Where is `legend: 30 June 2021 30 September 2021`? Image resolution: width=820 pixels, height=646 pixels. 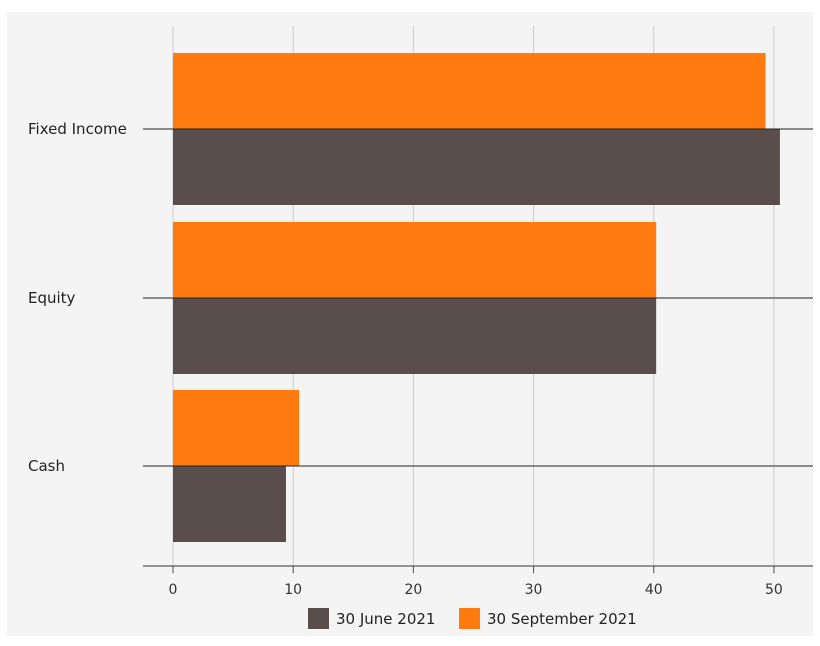 legend: 30 June 2021 30 September 2021 is located at coordinates (472, 618).